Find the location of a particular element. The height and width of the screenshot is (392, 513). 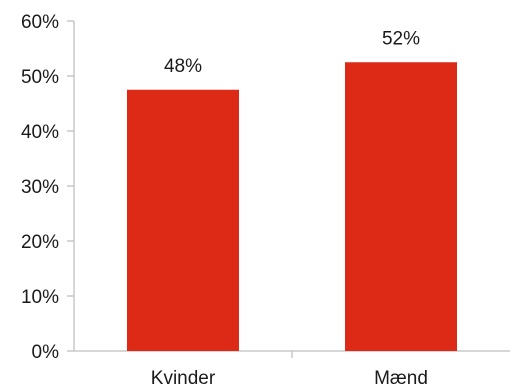

x-category-label: Mænd is located at coordinates (401, 378).